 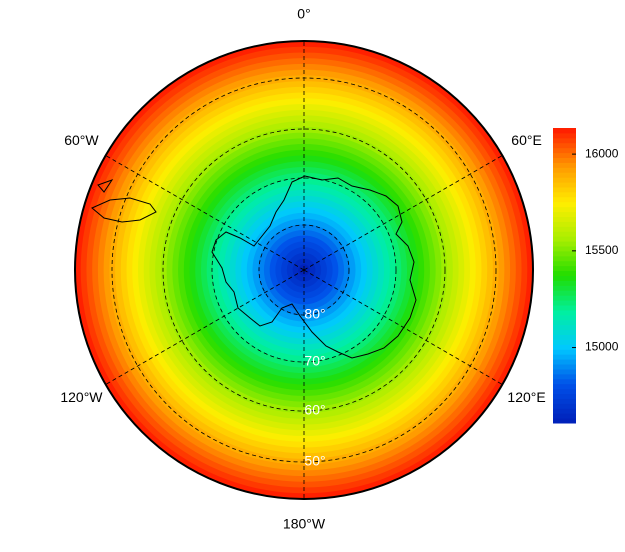 What do you see at coordinates (314, 461) in the screenshot?
I see `latitude-label: 50°` at bounding box center [314, 461].